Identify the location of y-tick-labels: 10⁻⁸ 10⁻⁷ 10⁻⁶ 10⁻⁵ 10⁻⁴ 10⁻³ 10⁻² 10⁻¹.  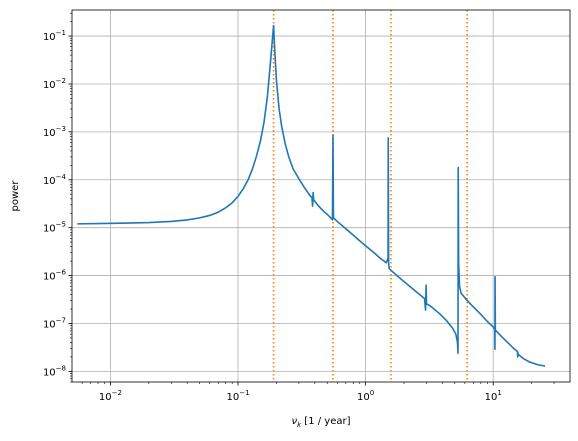
(55, 203).